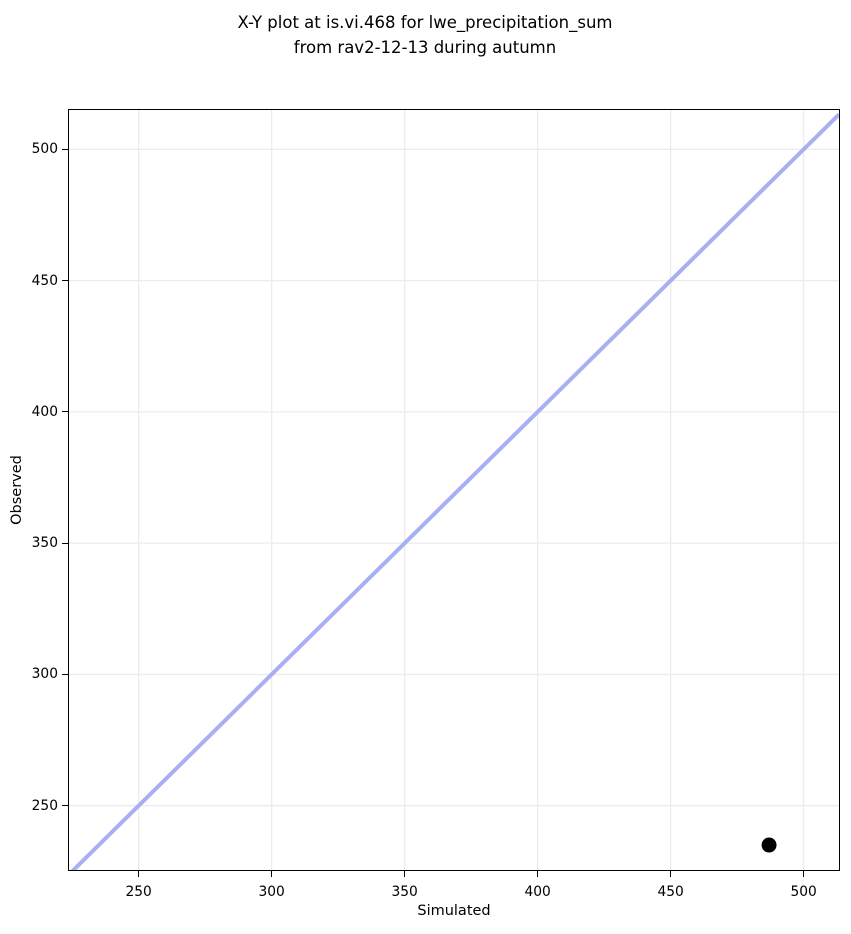  Describe the element at coordinates (44, 805) in the screenshot. I see `y-tick-label: 250` at that location.